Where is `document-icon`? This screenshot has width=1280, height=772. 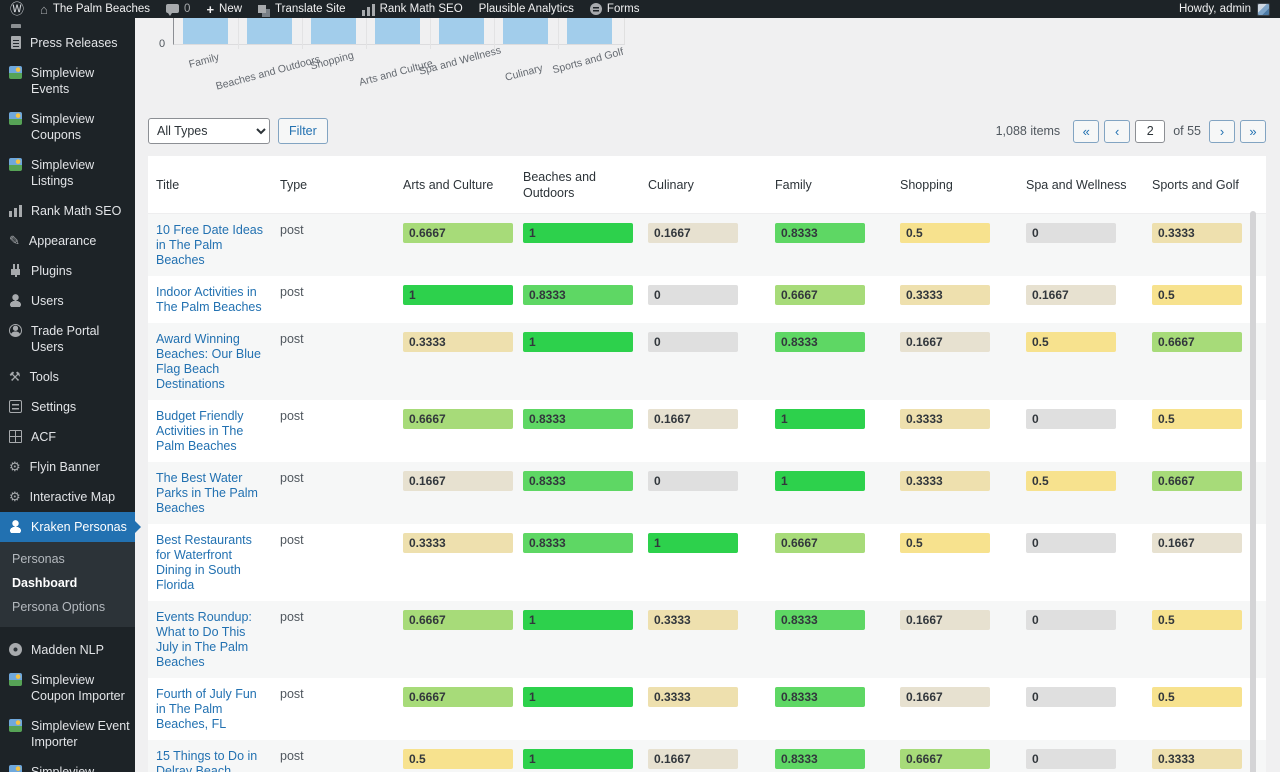 document-icon is located at coordinates (16, 26).